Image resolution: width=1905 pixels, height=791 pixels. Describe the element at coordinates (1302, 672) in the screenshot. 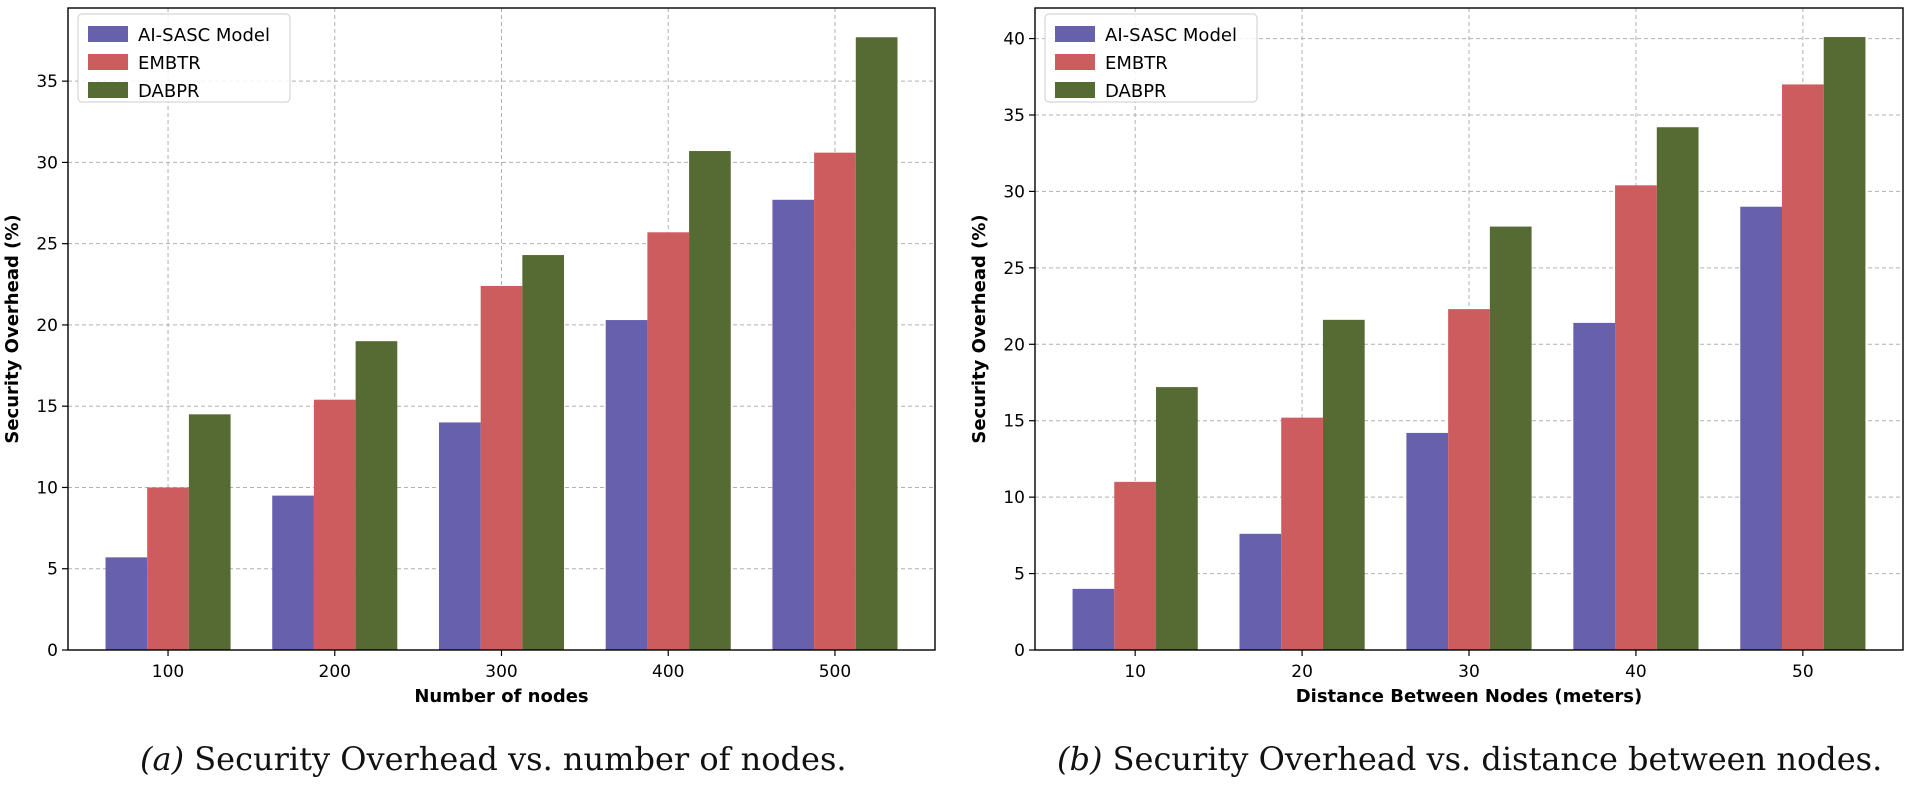

I see `x-tick-label: 20` at that location.